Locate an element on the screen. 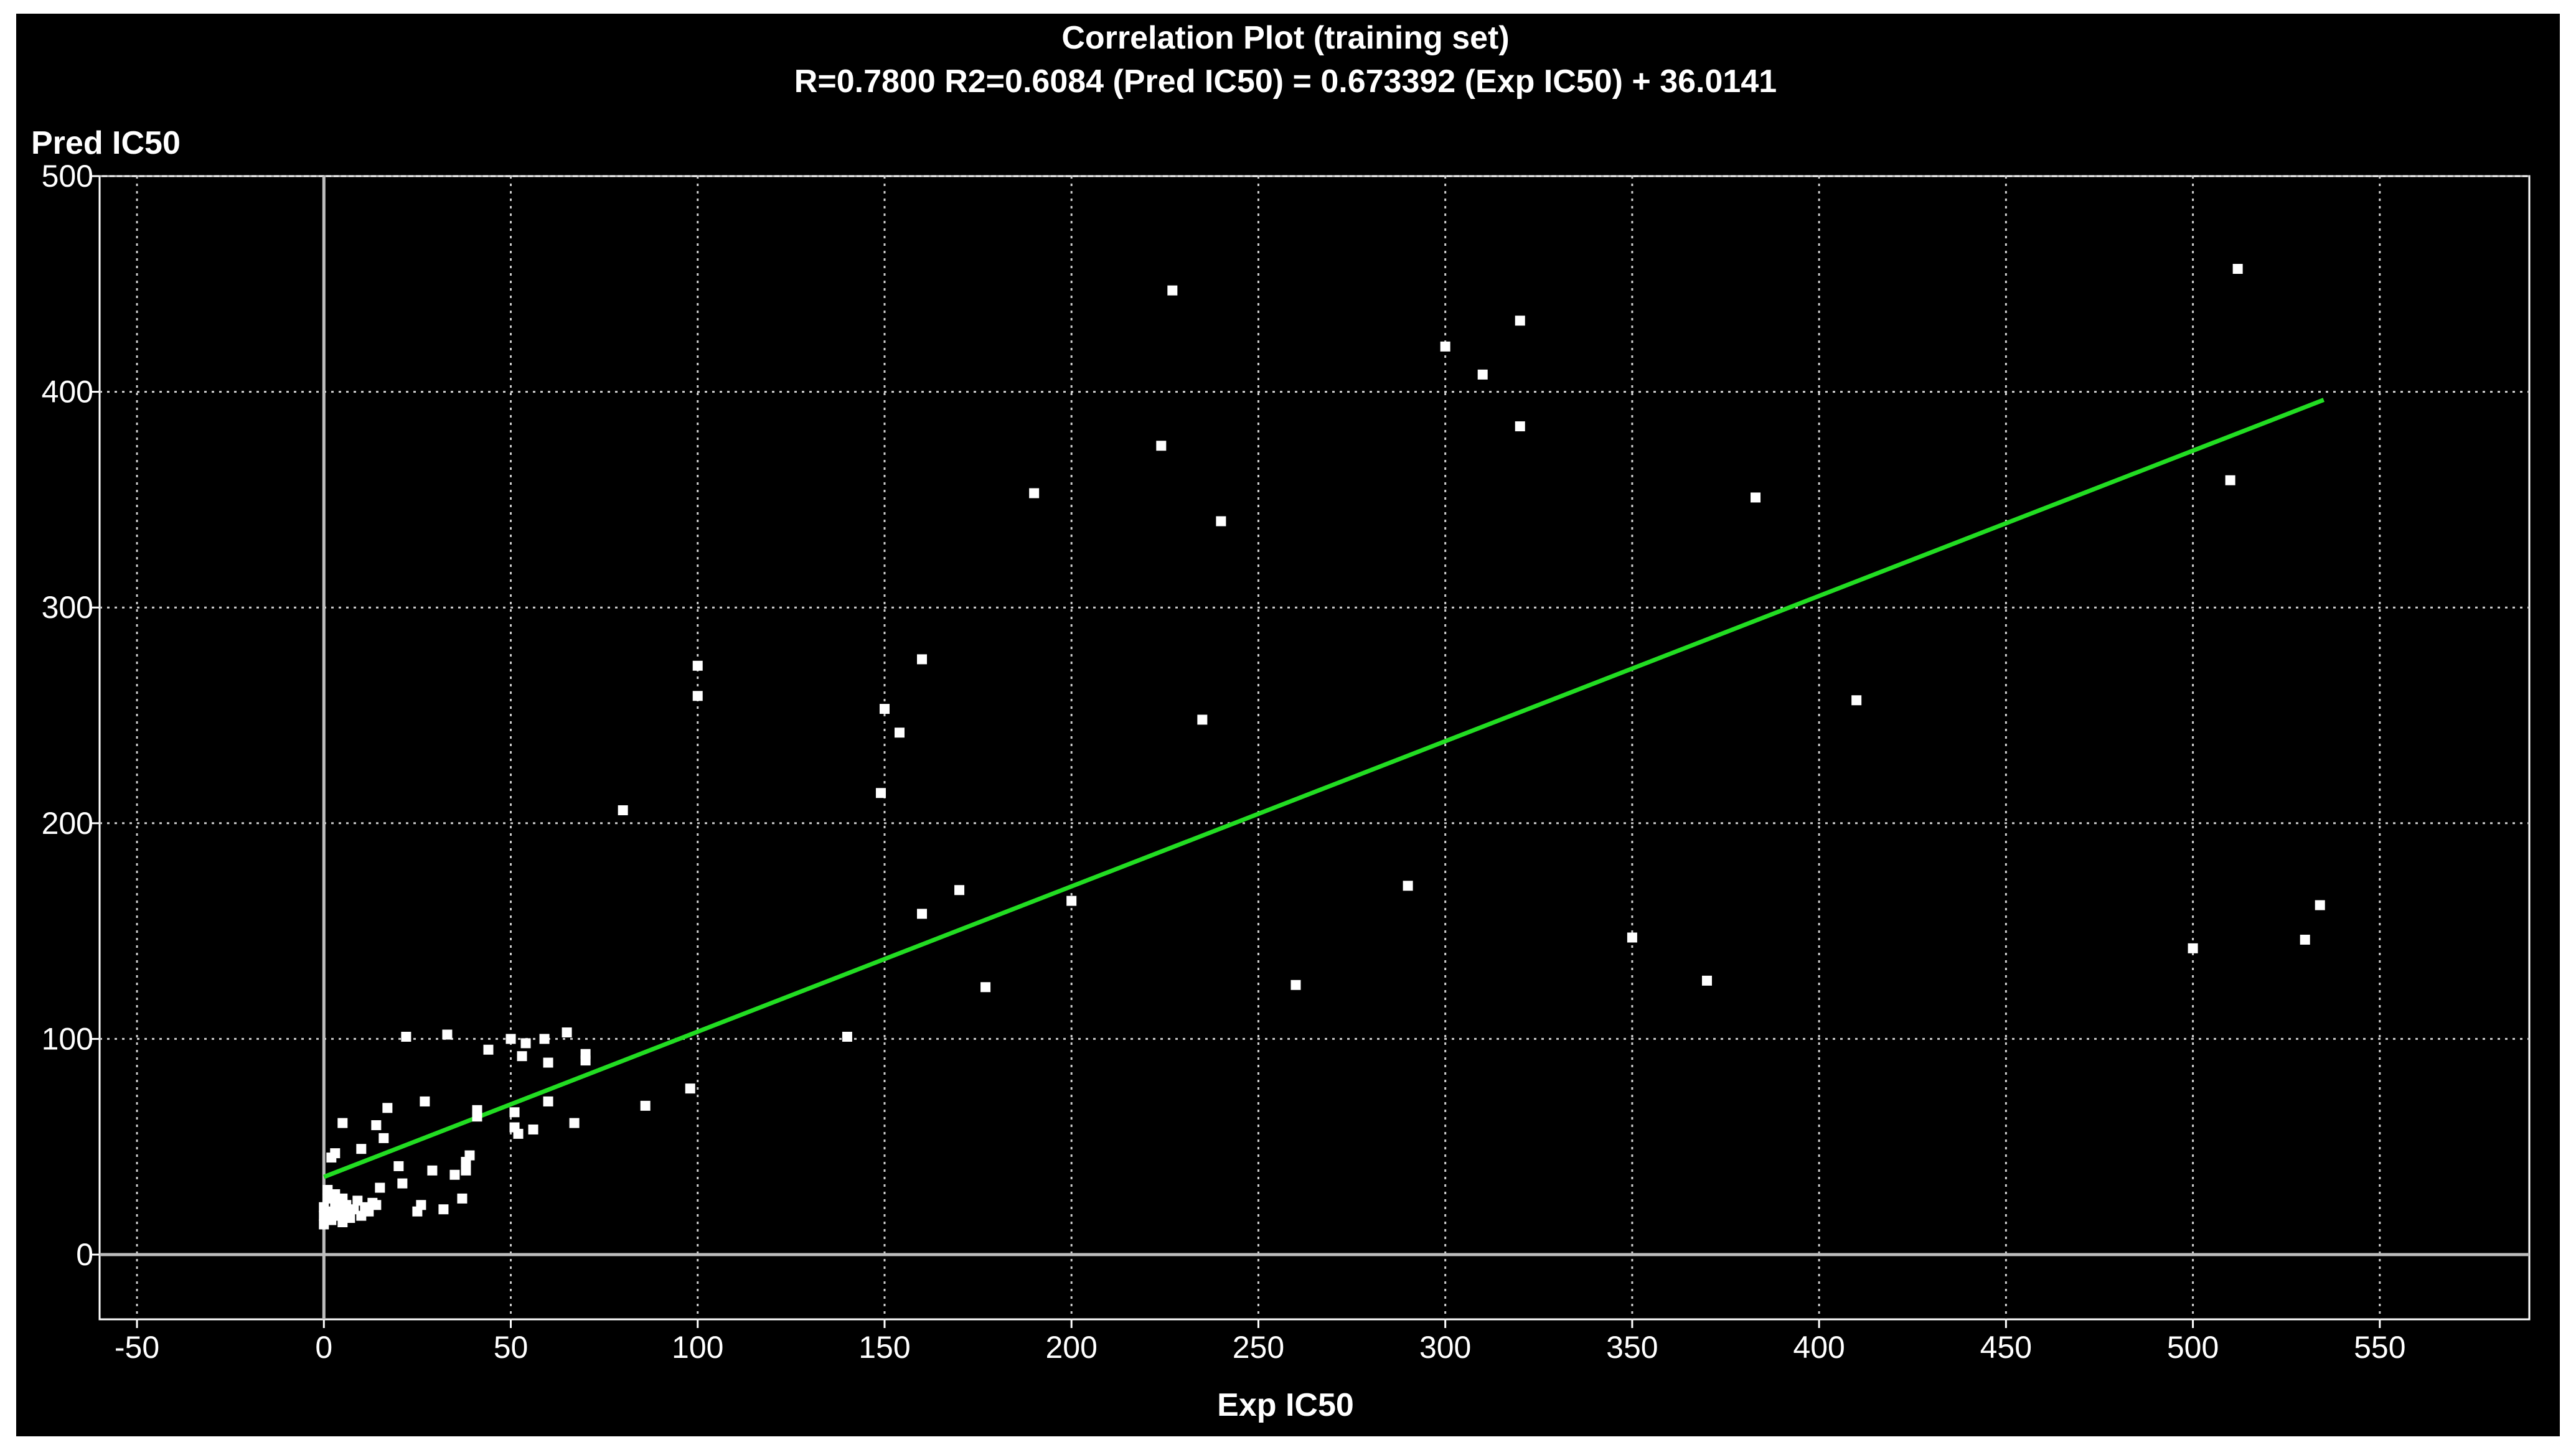 Image resolution: width=2576 pixels, height=1450 pixels. x-tick-label: 500 is located at coordinates (2193, 1347).